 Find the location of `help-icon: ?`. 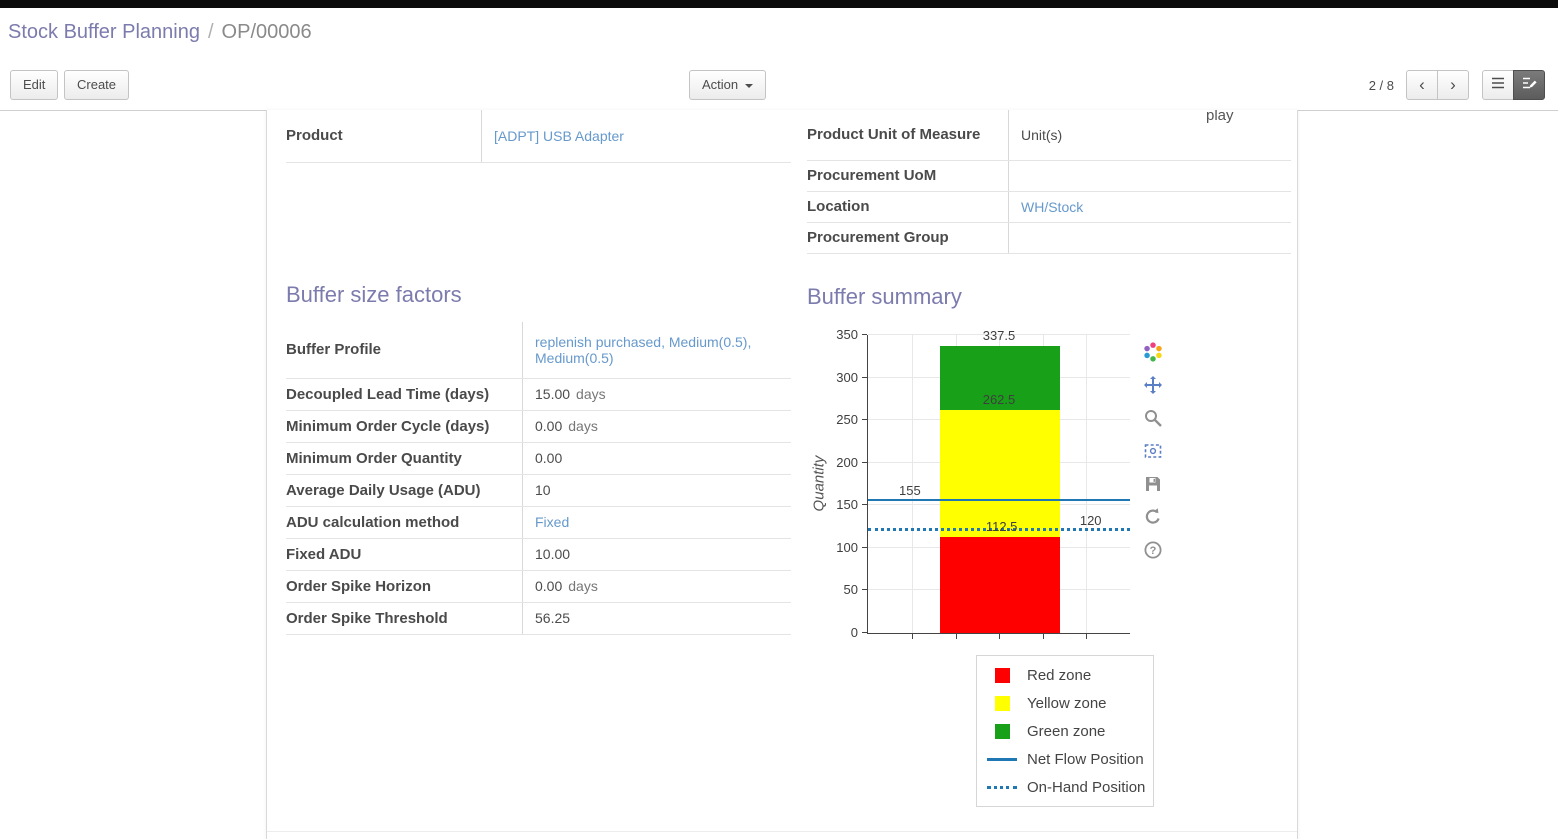

help-icon: ? is located at coordinates (1153, 550).